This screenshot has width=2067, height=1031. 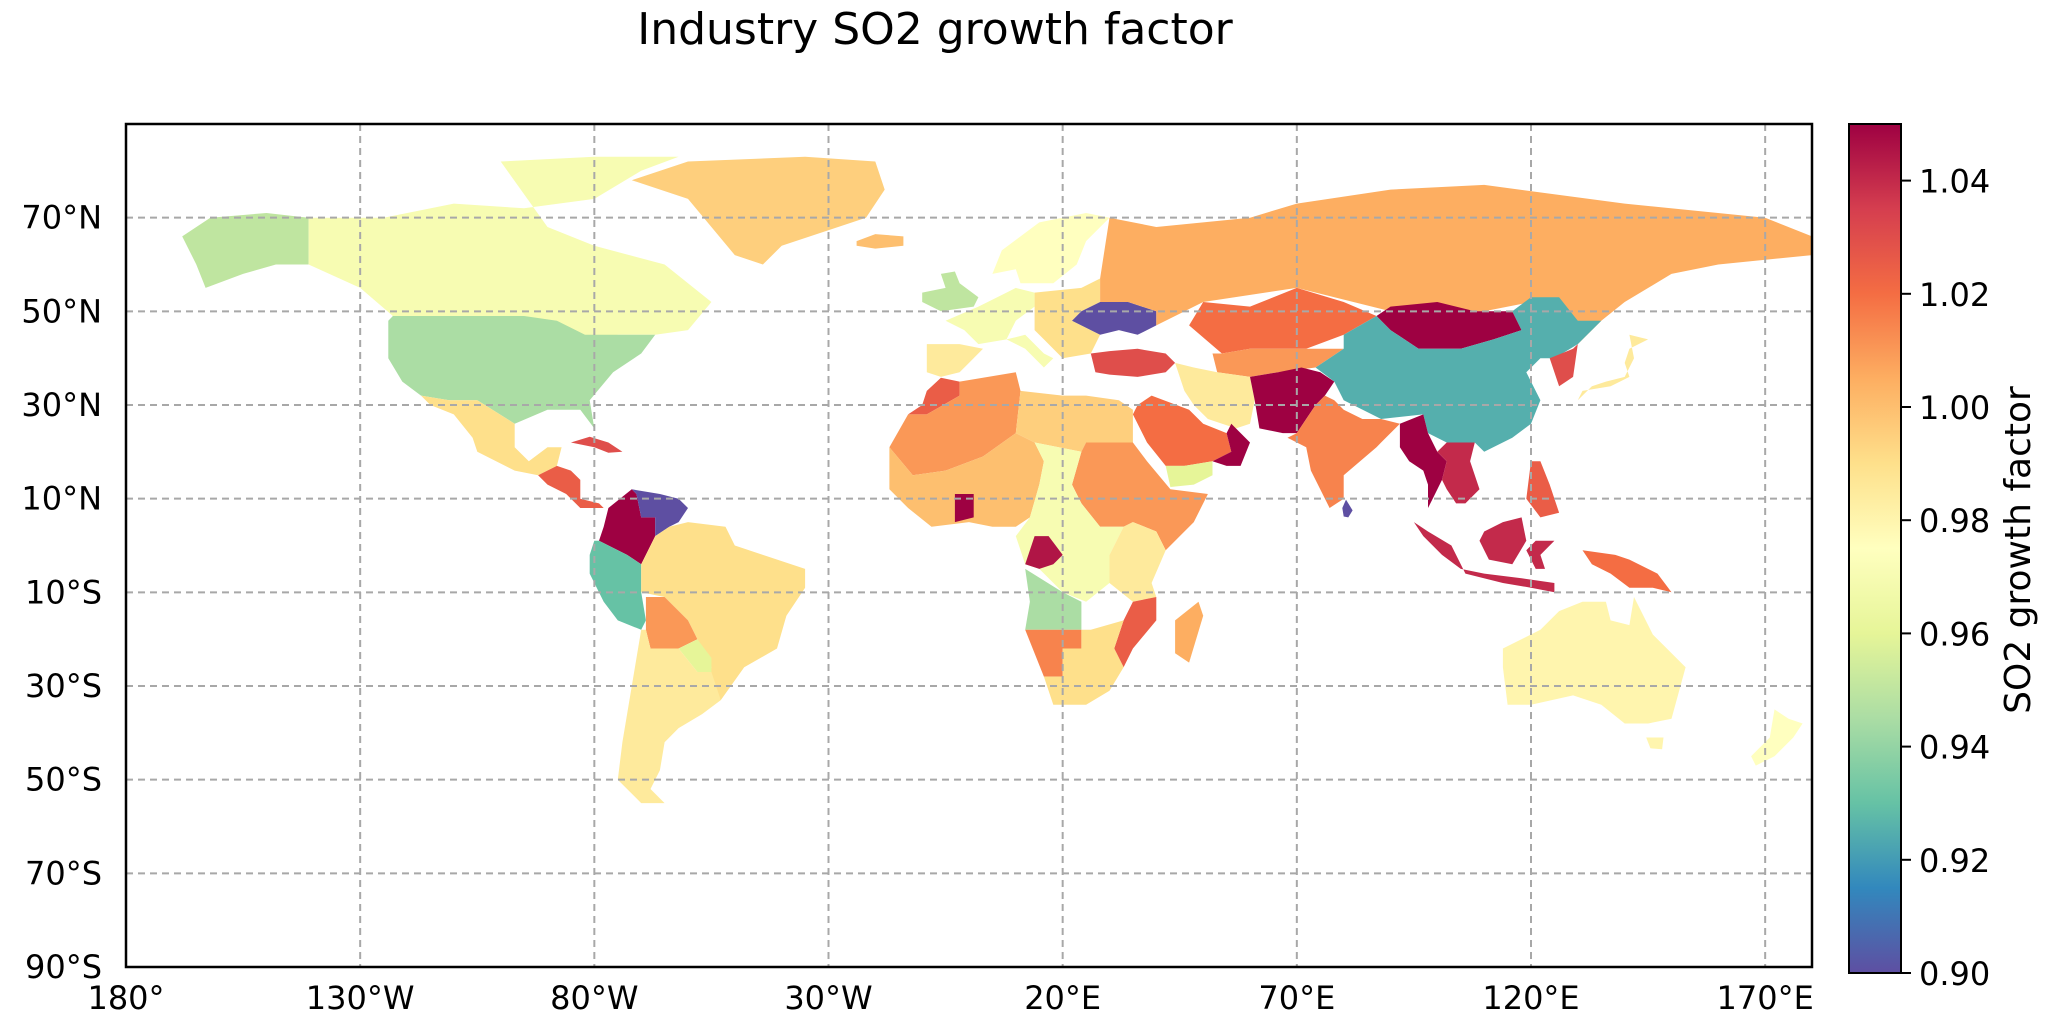 What do you see at coordinates (594, 998) in the screenshot?
I see `lon-tick-label: 80°W` at bounding box center [594, 998].